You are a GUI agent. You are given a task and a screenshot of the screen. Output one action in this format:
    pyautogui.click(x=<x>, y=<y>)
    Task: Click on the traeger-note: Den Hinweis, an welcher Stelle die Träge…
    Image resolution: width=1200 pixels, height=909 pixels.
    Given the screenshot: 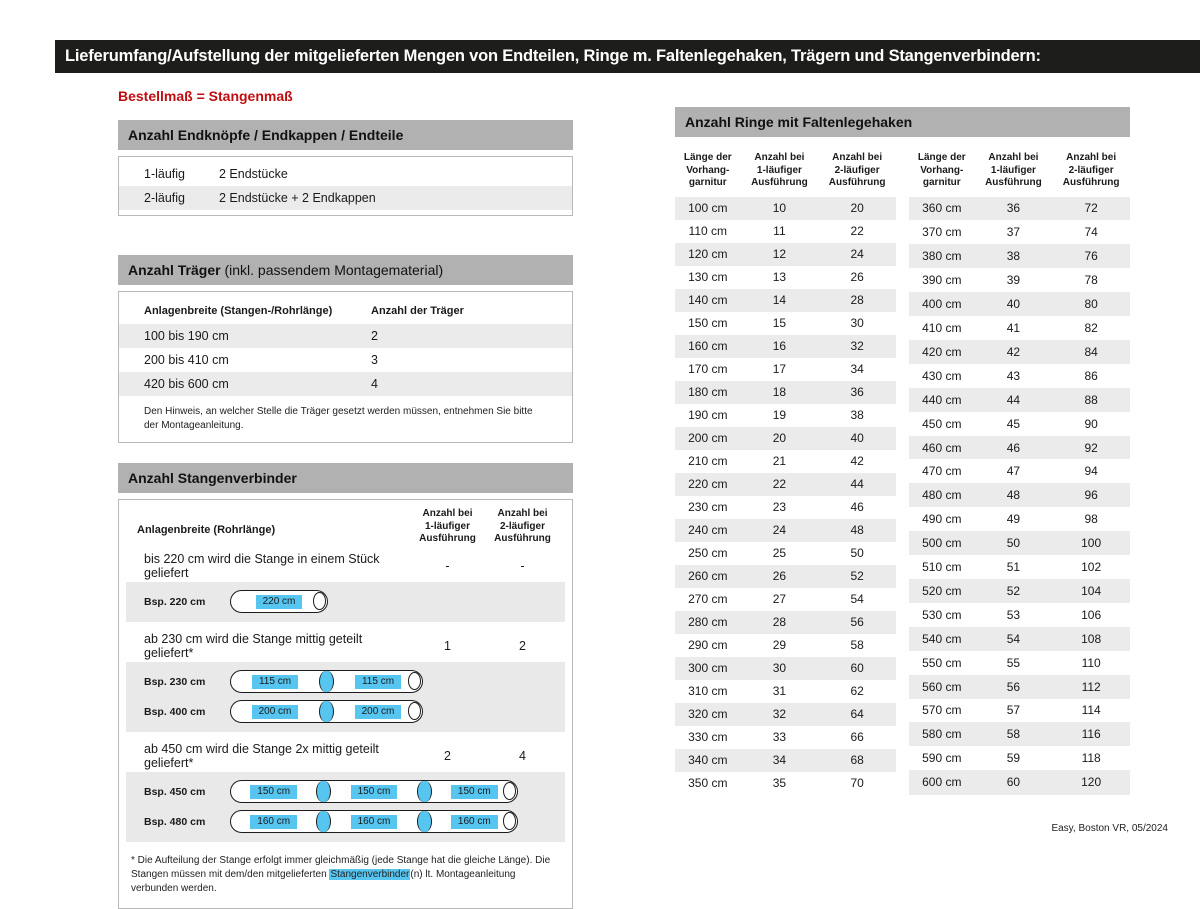 What is the action you would take?
    pyautogui.click(x=338, y=418)
    